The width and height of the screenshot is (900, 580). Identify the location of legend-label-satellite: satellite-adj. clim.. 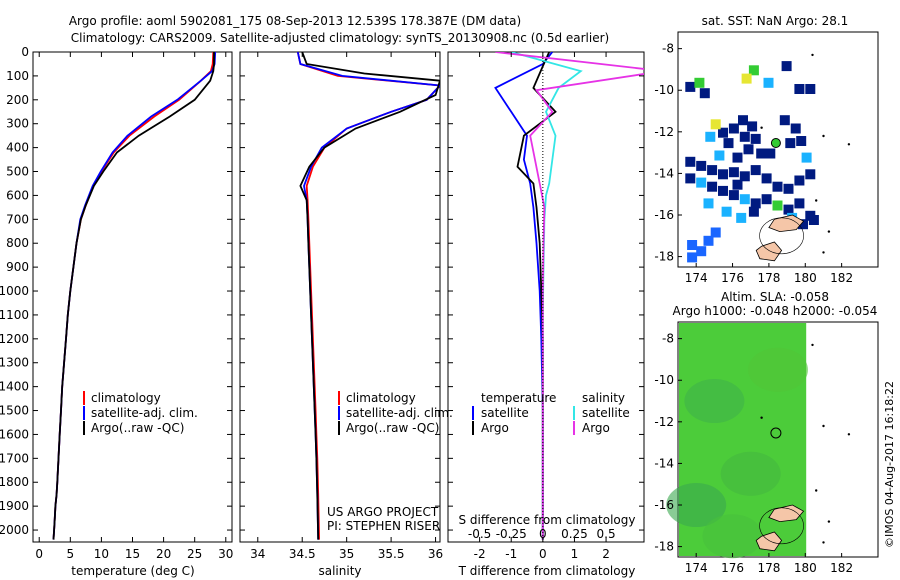
(399, 413).